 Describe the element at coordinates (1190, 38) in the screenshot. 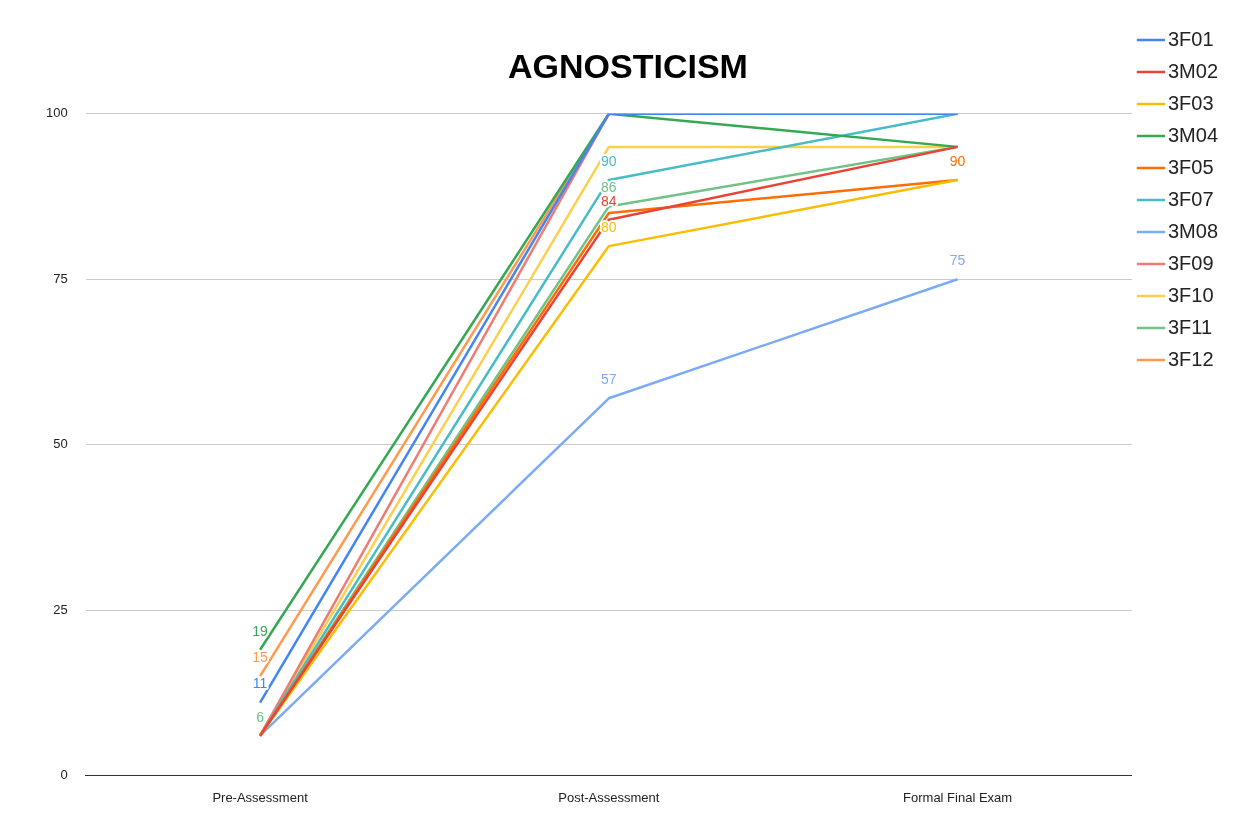

I see `legend-label: 3F01` at that location.